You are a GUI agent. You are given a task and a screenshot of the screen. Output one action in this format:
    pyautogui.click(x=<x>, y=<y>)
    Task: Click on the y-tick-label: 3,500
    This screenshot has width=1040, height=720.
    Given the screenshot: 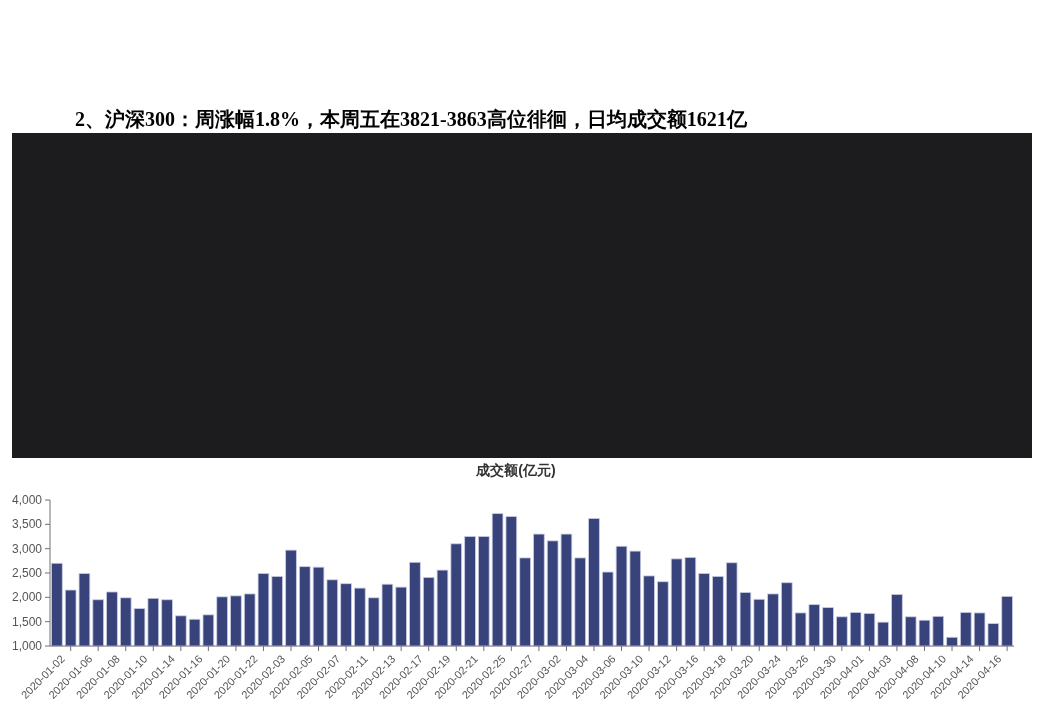 What is the action you would take?
    pyautogui.click(x=27, y=524)
    